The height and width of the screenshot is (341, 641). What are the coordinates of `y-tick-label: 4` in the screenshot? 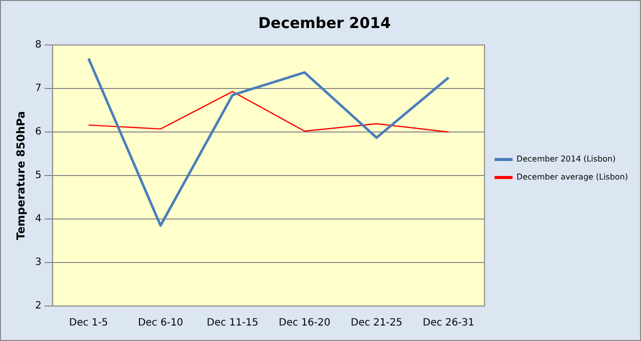 It's located at (38, 219).